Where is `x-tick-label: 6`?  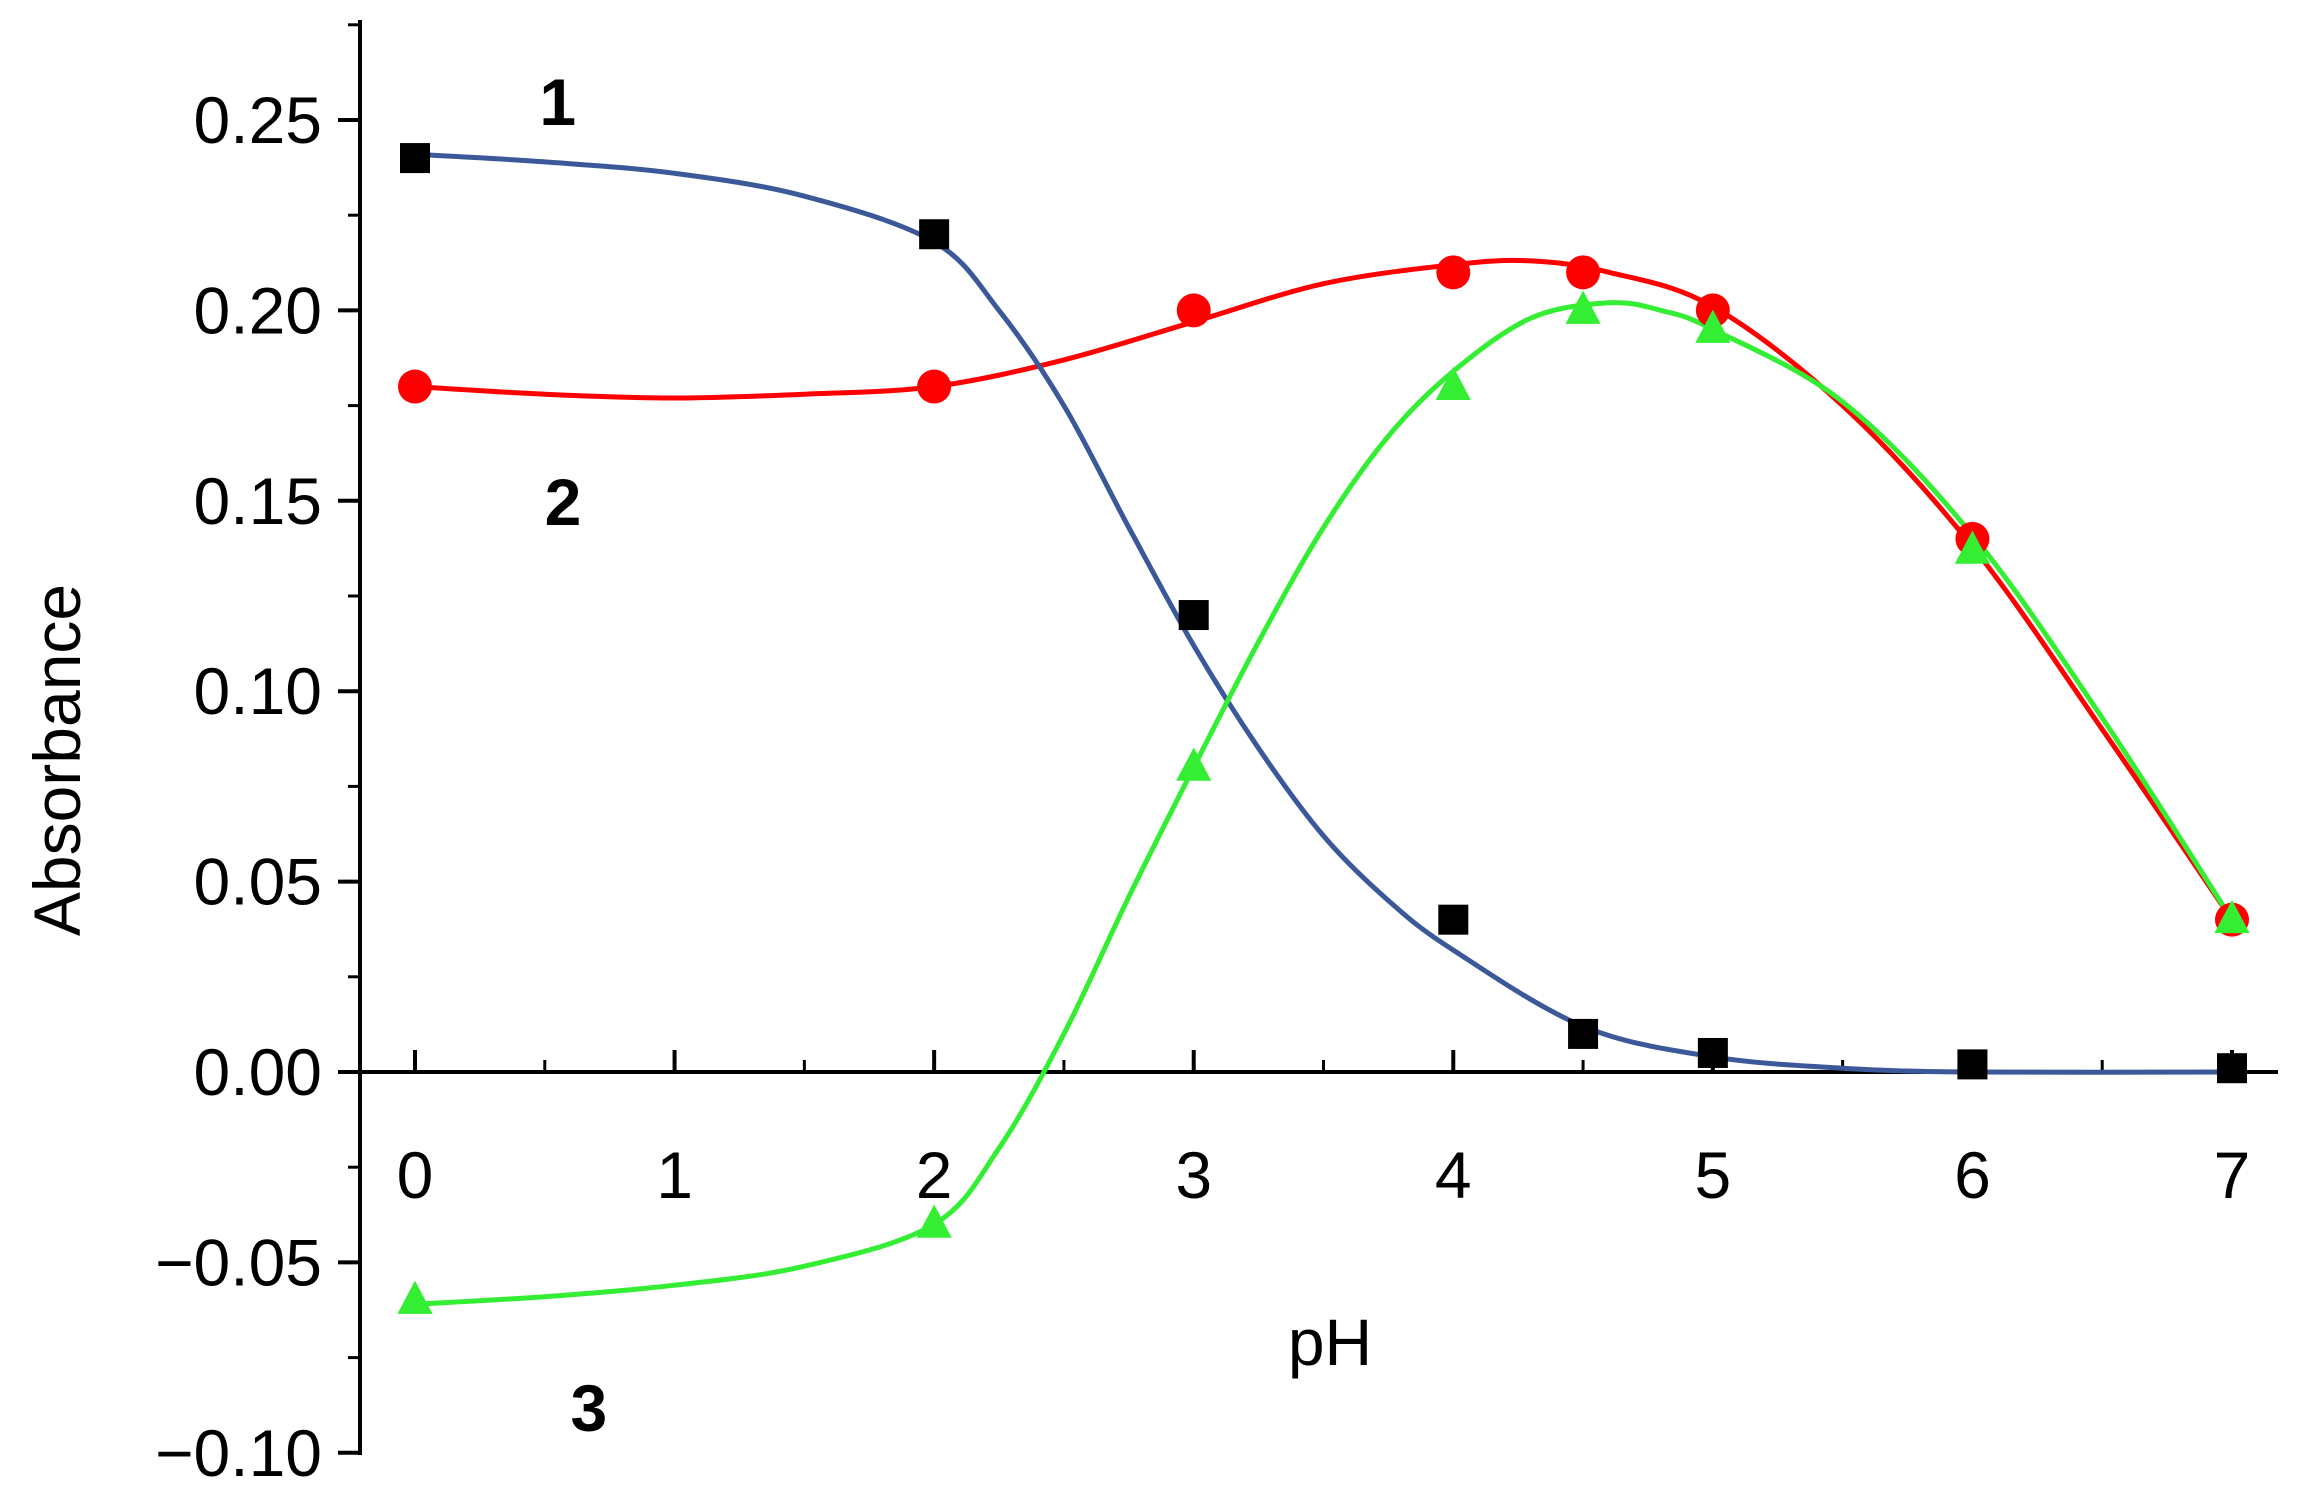
x-tick-label: 6 is located at coordinates (1972, 1175).